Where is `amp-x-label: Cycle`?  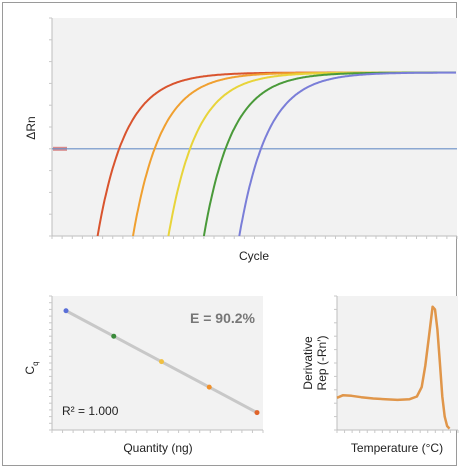 amp-x-label: Cycle is located at coordinates (254, 256).